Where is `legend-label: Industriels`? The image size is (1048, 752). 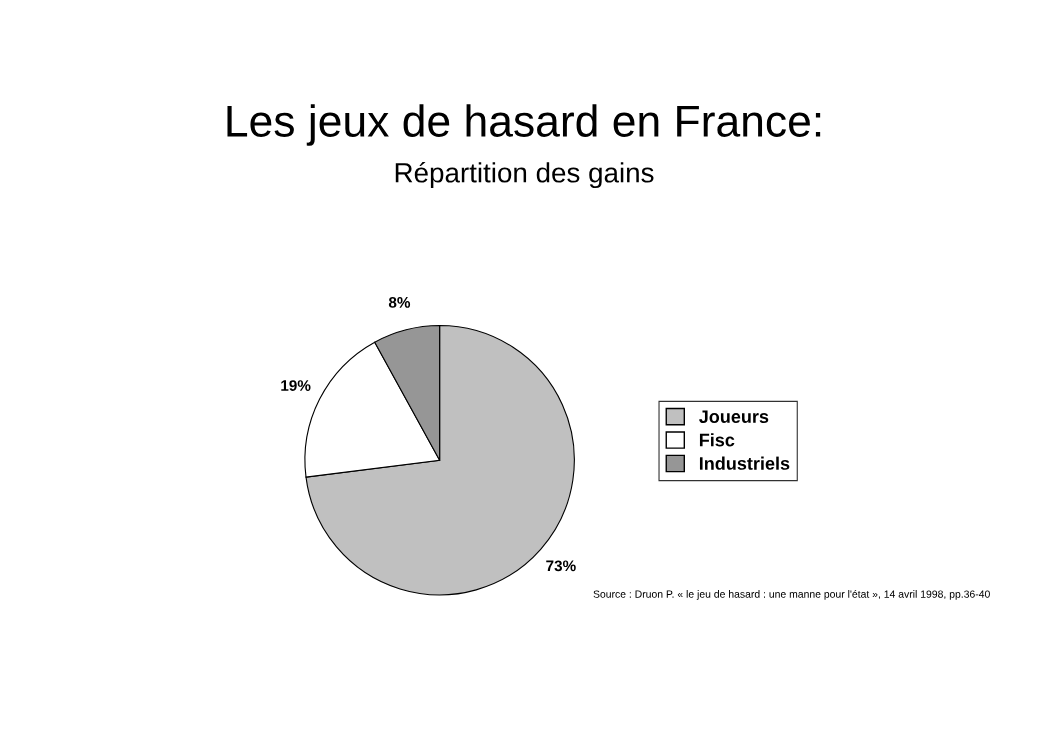
legend-label: Industriels is located at coordinates (744, 463).